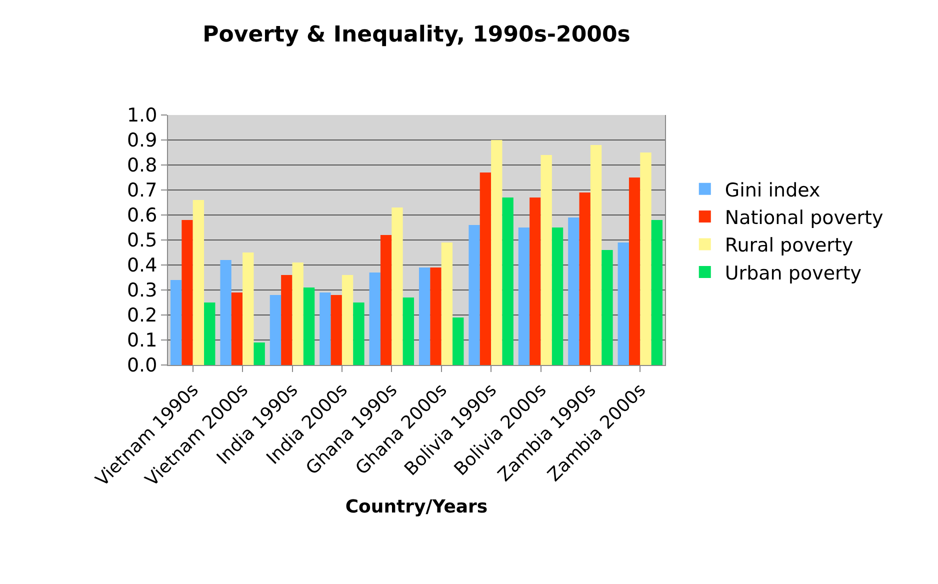 The height and width of the screenshot is (584, 938). What do you see at coordinates (416, 35) in the screenshot?
I see `chart-title: Poverty & Inequality, 1990s-2000s` at bounding box center [416, 35].